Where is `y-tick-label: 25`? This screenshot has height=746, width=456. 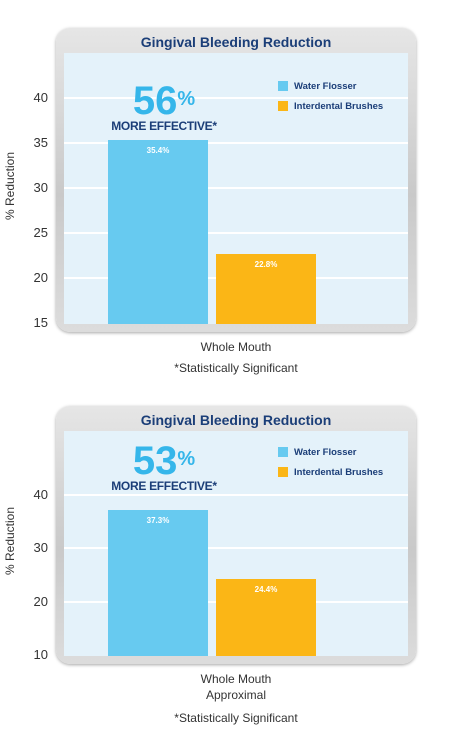 y-tick-label: 25 is located at coordinates (40, 232).